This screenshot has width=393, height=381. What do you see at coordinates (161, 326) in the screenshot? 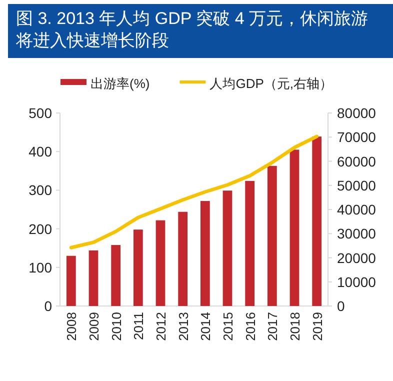
I see `x-tick-label: 2012` at bounding box center [161, 326].